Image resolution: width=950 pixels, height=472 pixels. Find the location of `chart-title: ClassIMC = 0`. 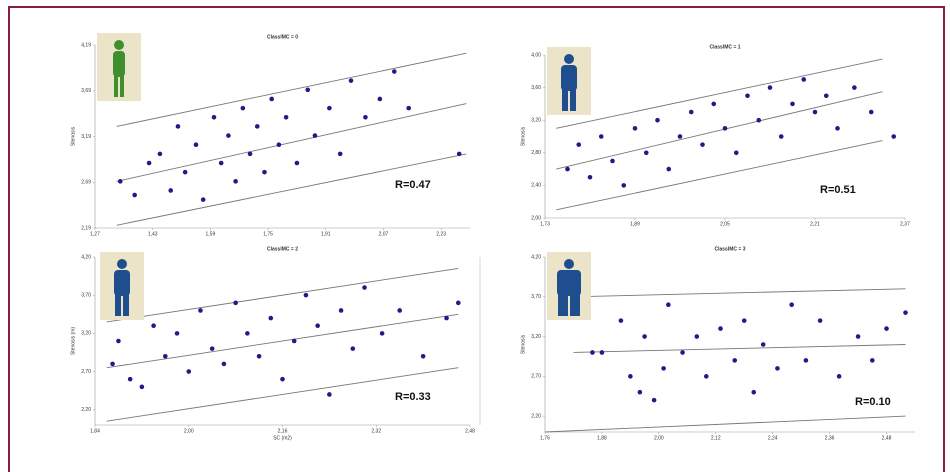

chart-title: ClassIMC = 0 is located at coordinates (282, 37).